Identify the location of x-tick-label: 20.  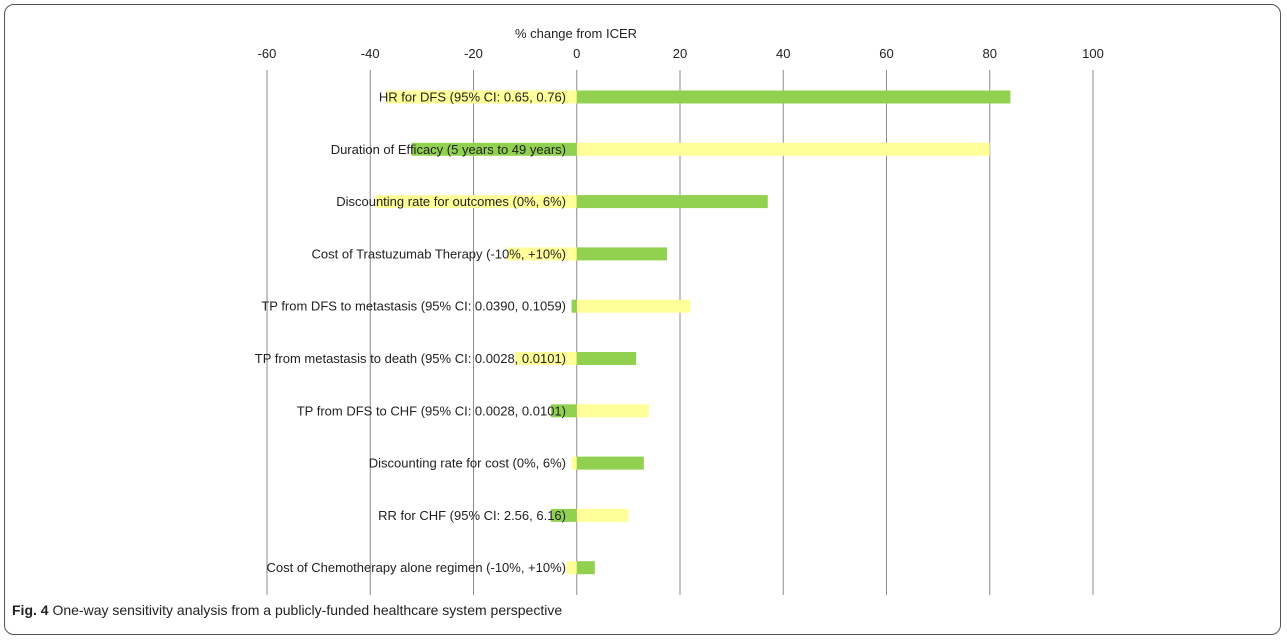
(680, 53).